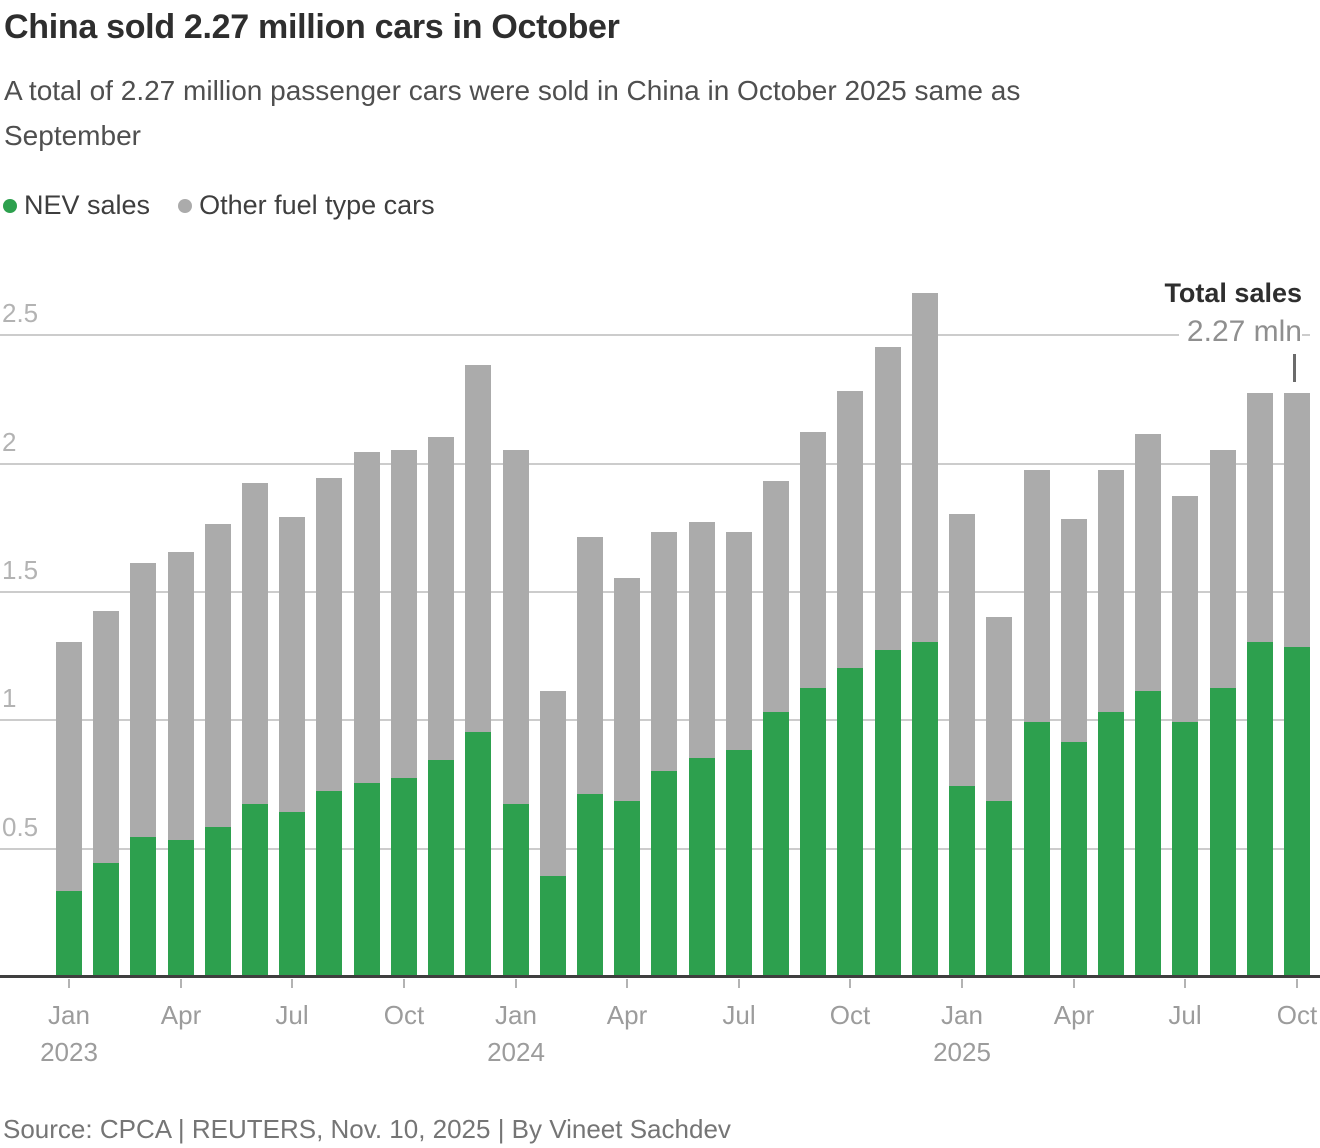 The height and width of the screenshot is (1148, 1320). Describe the element at coordinates (888, 813) in the screenshot. I see `bar-nev-nov-2024` at that location.